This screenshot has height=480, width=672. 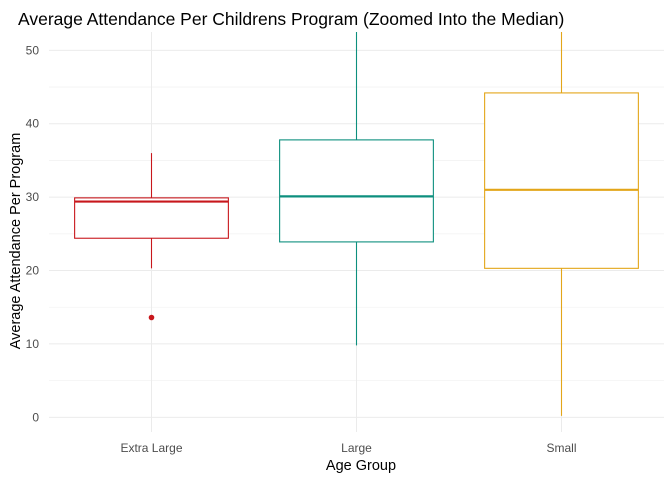 What do you see at coordinates (561, 448) in the screenshot?
I see `x-tick-label: Small` at bounding box center [561, 448].